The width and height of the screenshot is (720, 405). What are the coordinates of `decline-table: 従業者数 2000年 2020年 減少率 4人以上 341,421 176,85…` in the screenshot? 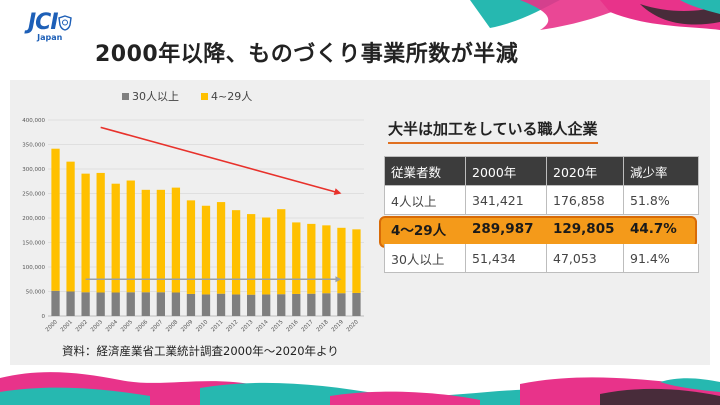 It's located at (541, 214).